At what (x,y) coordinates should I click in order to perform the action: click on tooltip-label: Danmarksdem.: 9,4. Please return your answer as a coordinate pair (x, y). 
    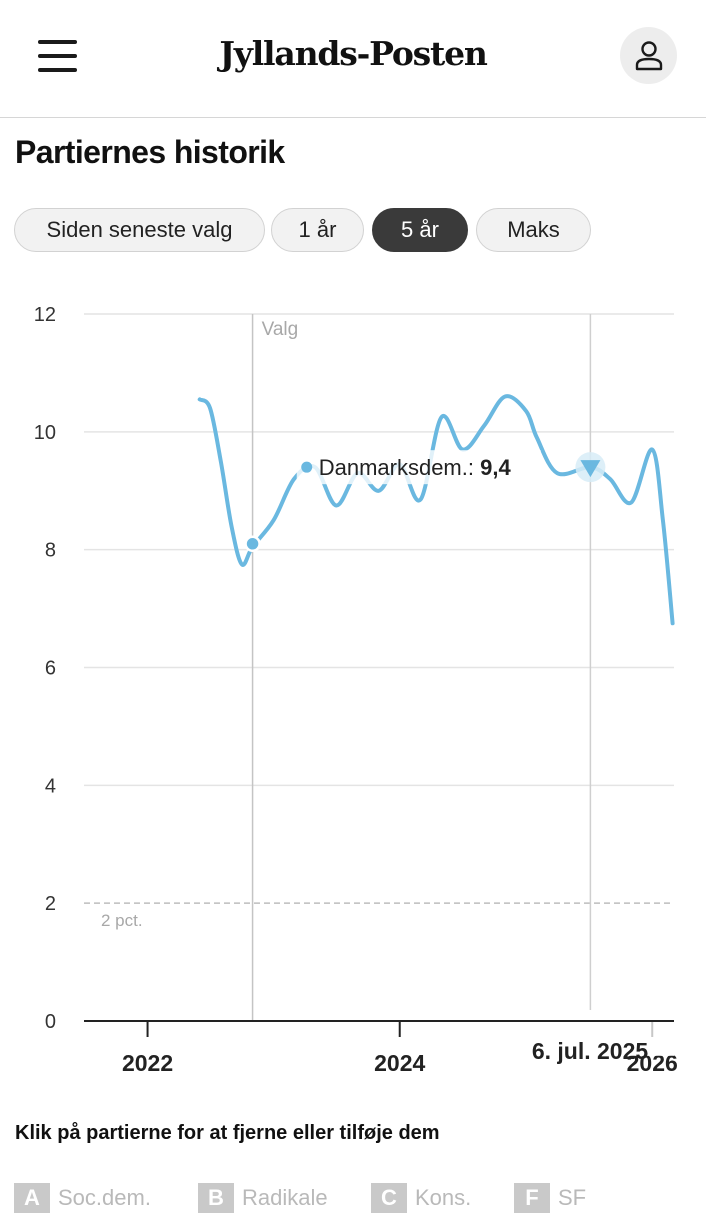
    Looking at the image, I should click on (415, 467).